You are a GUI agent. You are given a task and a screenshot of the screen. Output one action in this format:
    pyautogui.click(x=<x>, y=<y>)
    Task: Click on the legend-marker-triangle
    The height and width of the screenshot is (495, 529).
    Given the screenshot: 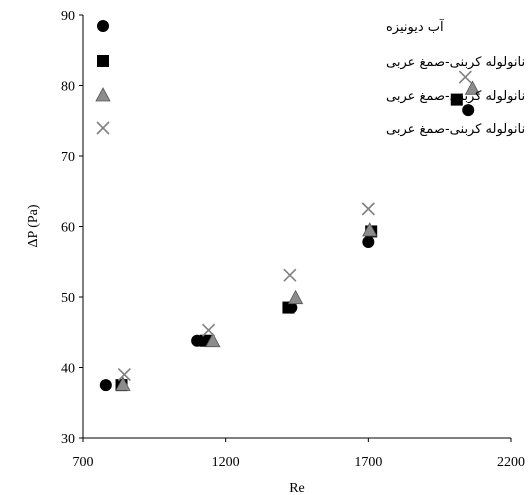 What is the action you would take?
    pyautogui.click(x=103, y=94)
    